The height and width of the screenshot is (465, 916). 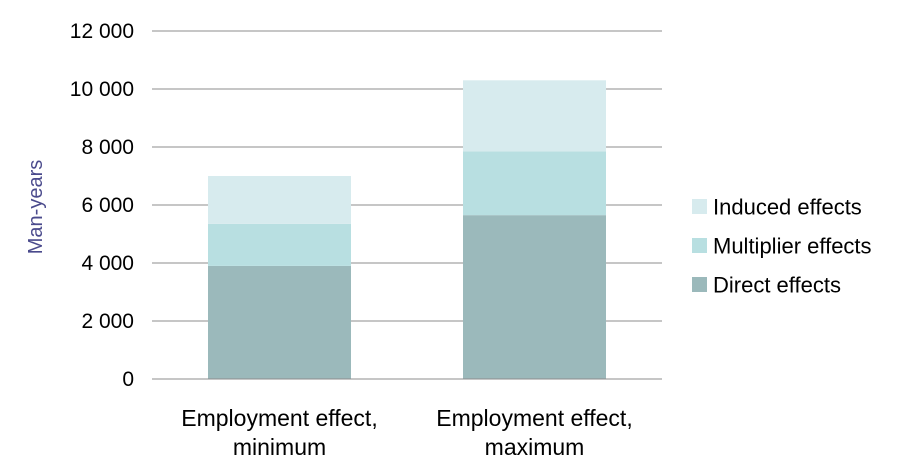 I want to click on y-tick-labels: 0 2 000 4 000 6 000 8 000 10 000 12 000, so click(x=102, y=205).